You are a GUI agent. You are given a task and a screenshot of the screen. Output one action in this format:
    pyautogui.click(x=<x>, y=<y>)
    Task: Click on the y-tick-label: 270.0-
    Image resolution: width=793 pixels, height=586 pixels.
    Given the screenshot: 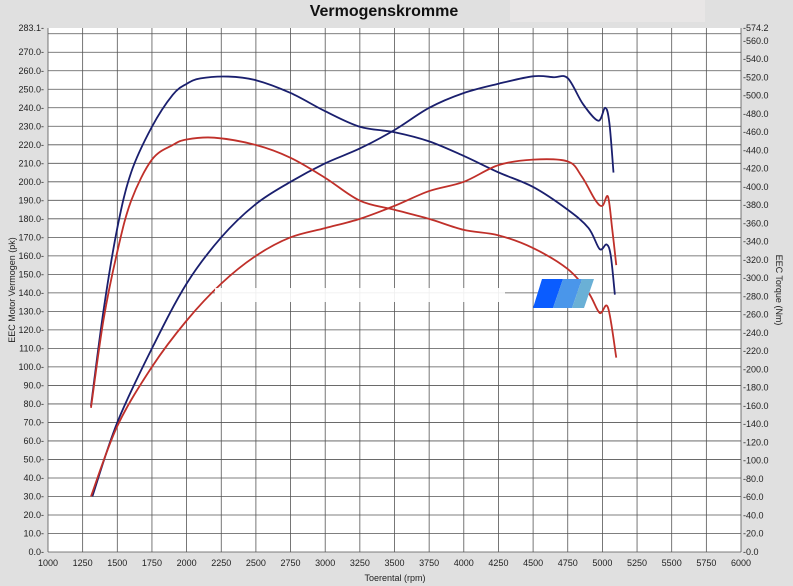 What is the action you would take?
    pyautogui.click(x=31, y=52)
    